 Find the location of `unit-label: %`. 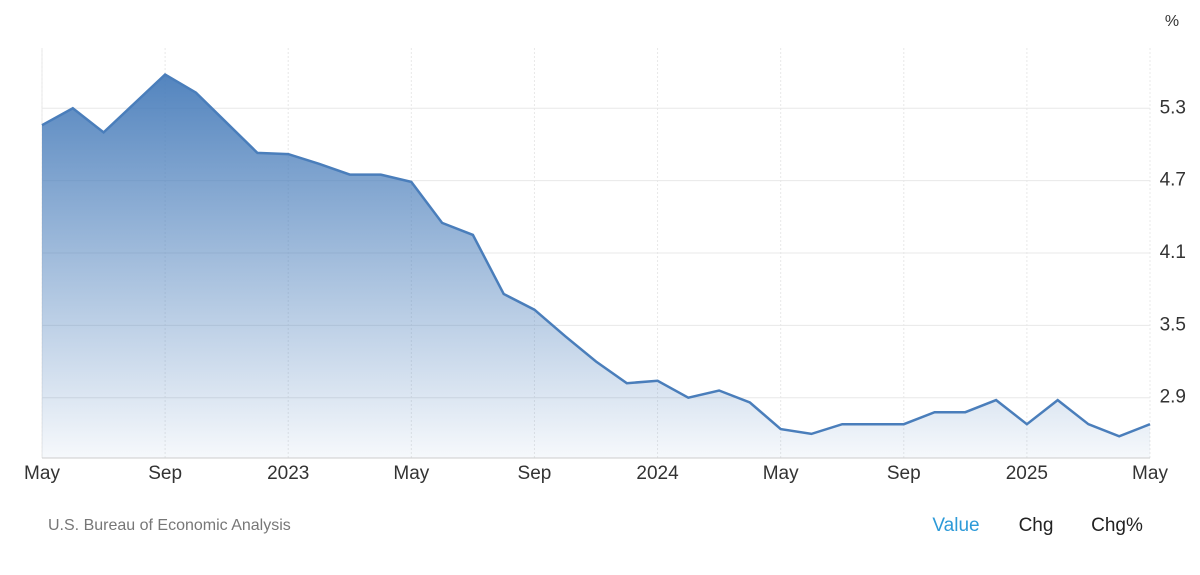

unit-label: % is located at coordinates (1172, 21).